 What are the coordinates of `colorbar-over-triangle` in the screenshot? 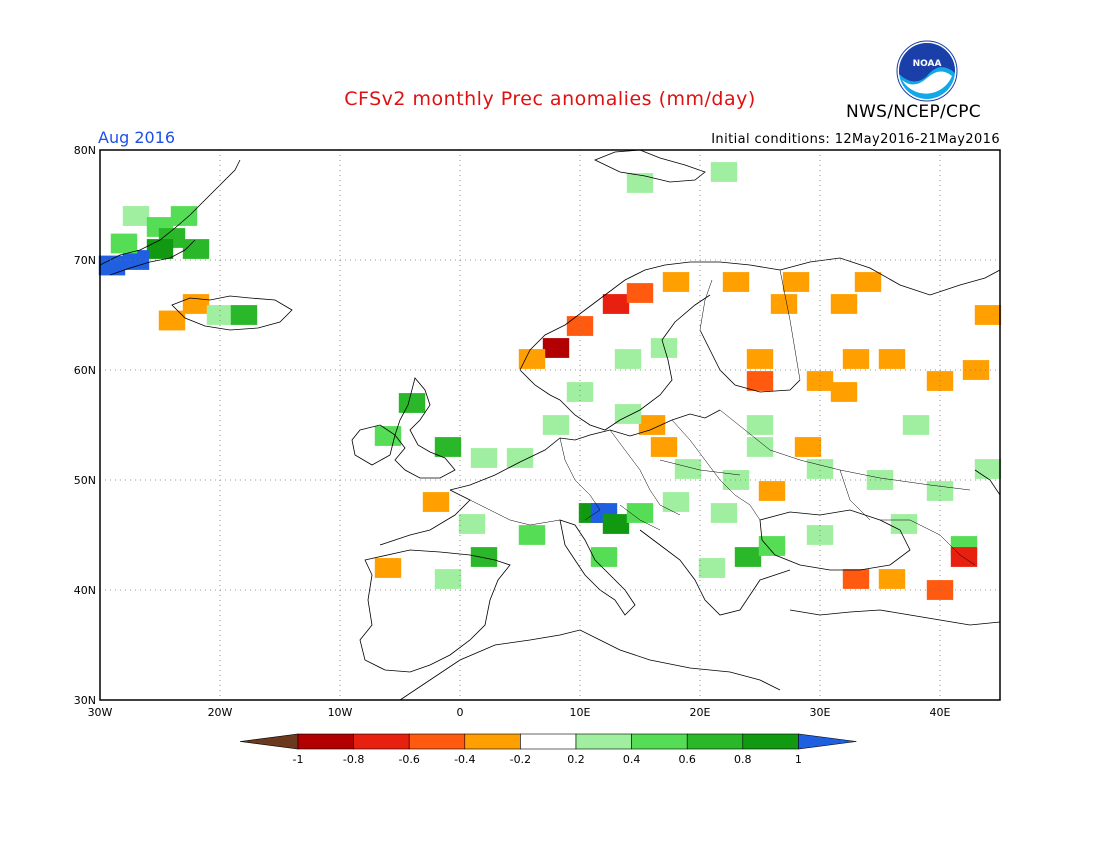 It's located at (827, 741).